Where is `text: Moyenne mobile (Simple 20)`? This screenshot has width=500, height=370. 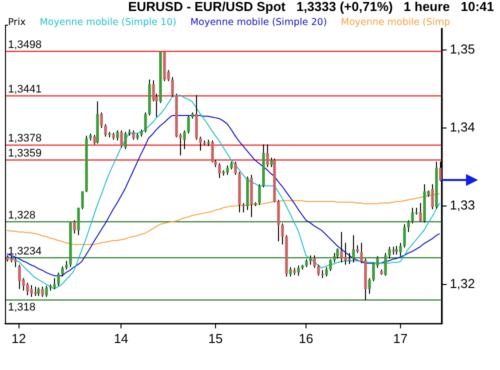
text: Moyenne mobile (Simple 20) is located at coordinates (258, 22).